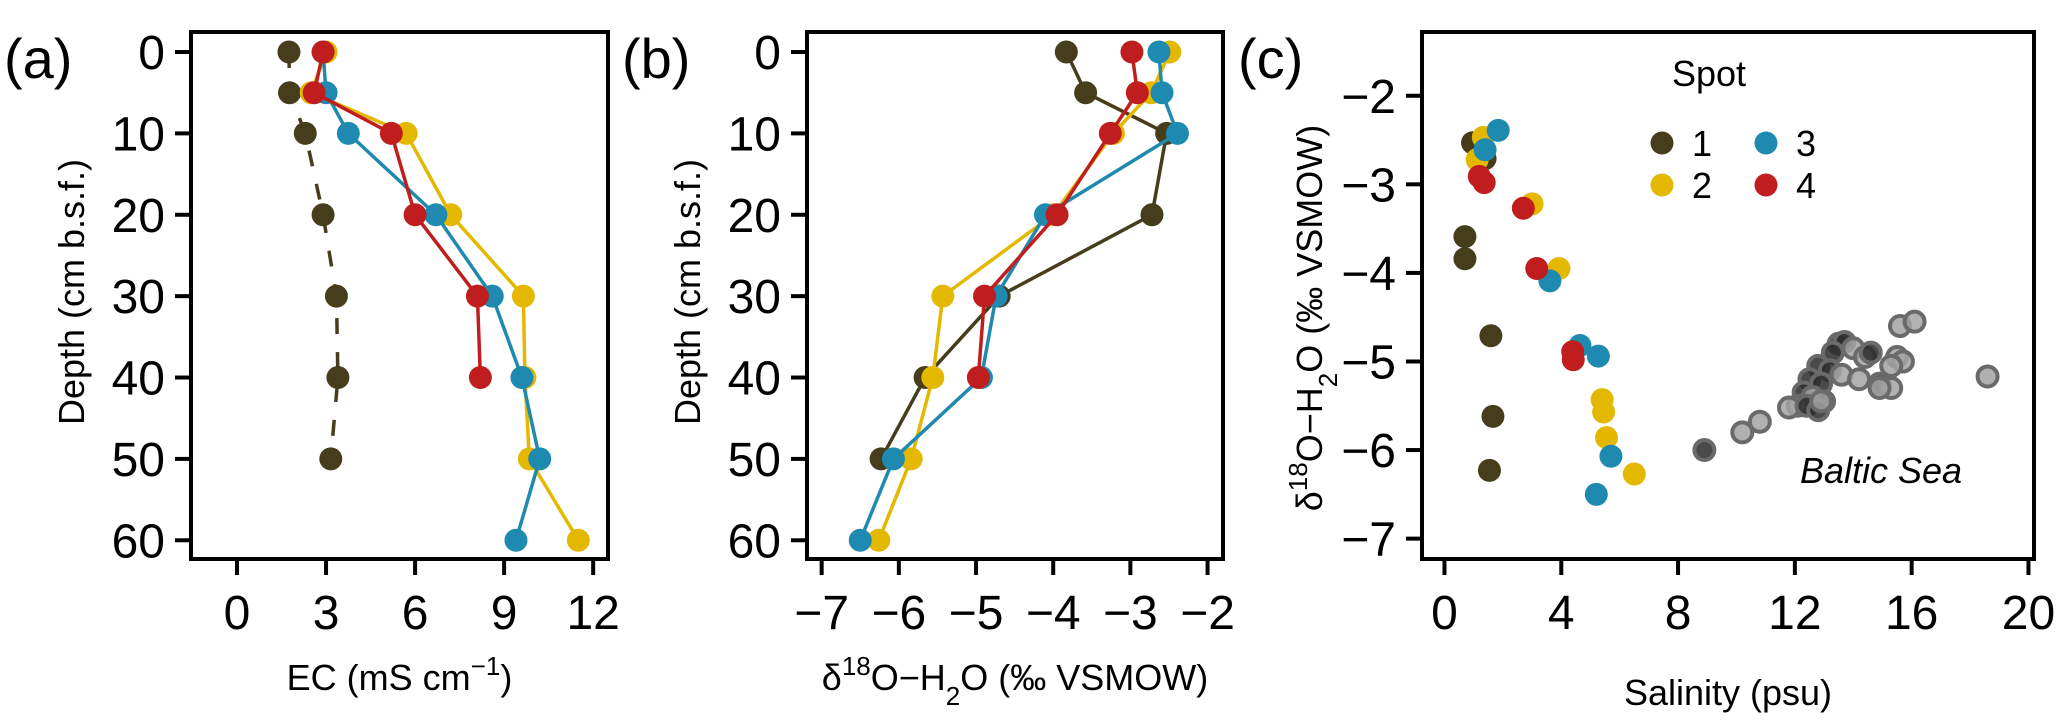  Describe the element at coordinates (38, 58) in the screenshot. I see `panel-label: (a)` at that location.